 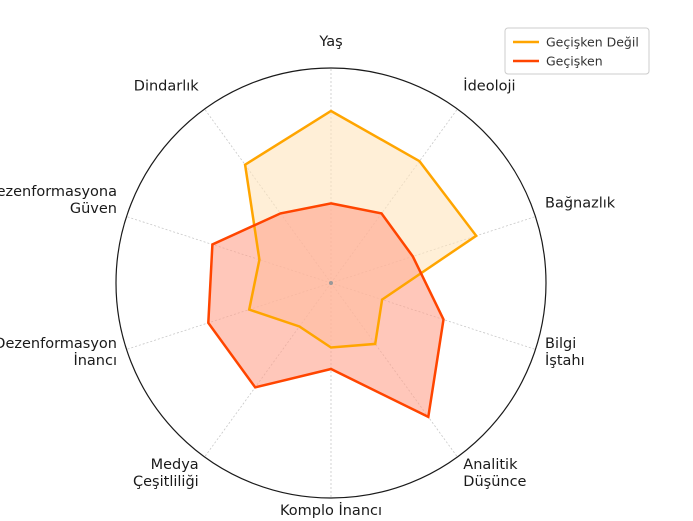 I want to click on axis-label-line: Dezenformasyona, so click(x=58, y=192).